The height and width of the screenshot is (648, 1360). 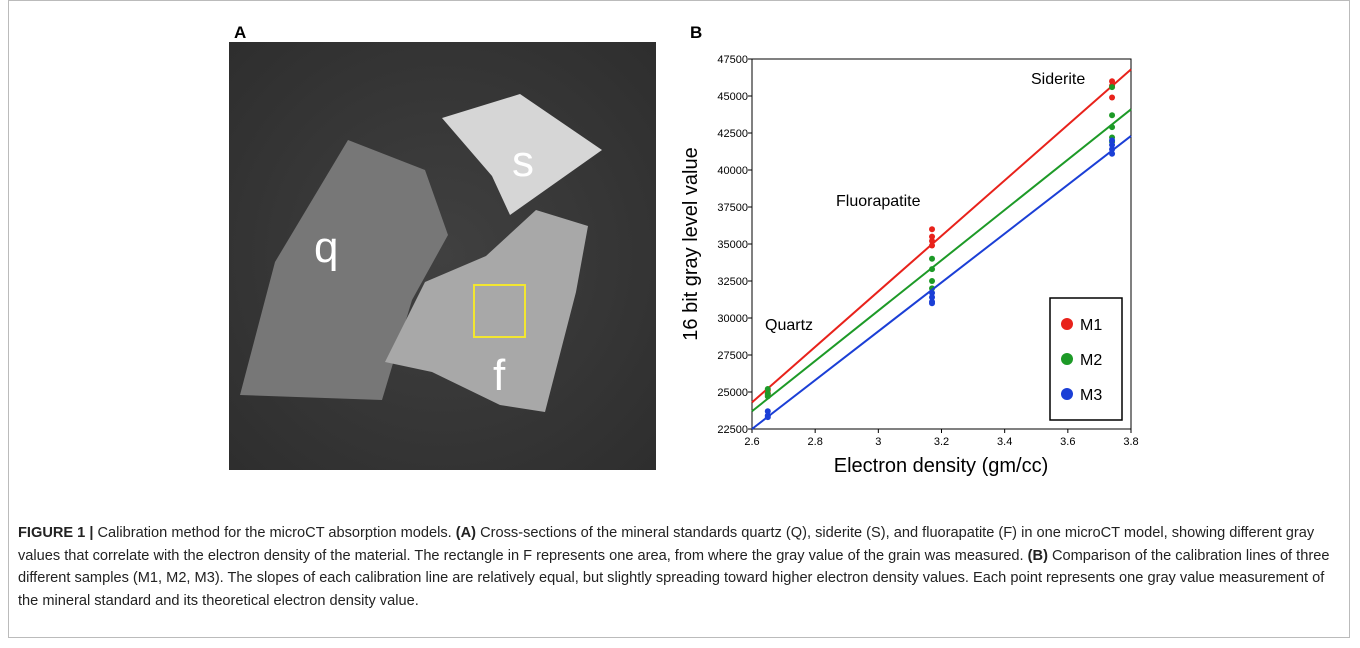 What do you see at coordinates (1091, 395) in the screenshot?
I see `legend-label: M3` at bounding box center [1091, 395].